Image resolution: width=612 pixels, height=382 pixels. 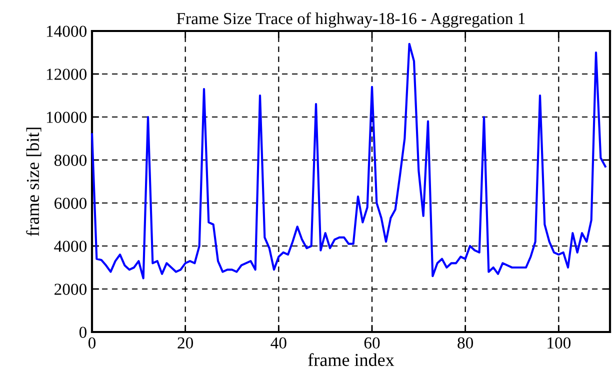 What do you see at coordinates (66, 117) in the screenshot?
I see `y-tick-label: 10000` at bounding box center [66, 117].